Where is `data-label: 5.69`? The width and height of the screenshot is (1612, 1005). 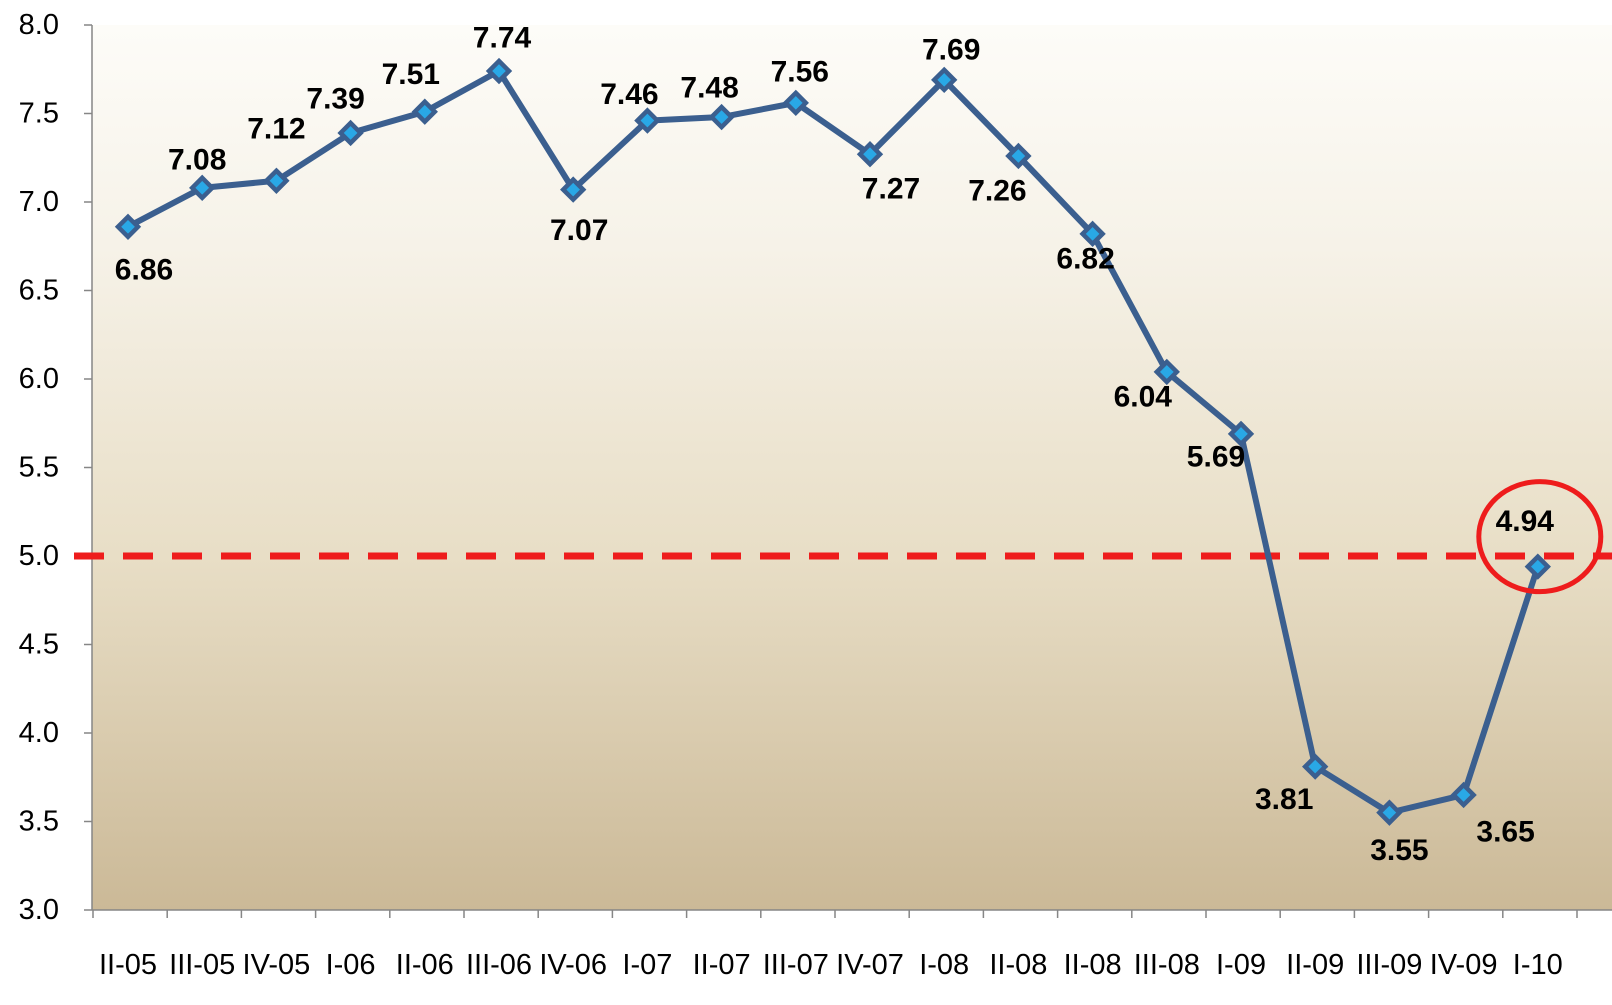
data-label: 5.69 is located at coordinates (1216, 456).